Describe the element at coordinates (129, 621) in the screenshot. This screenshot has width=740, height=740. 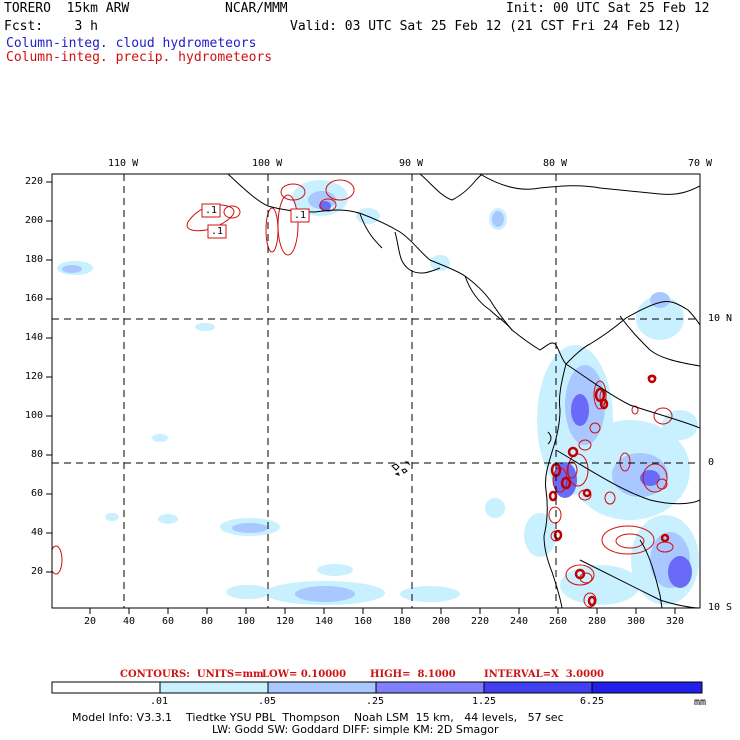
I see `x-tick-label: 40` at that location.